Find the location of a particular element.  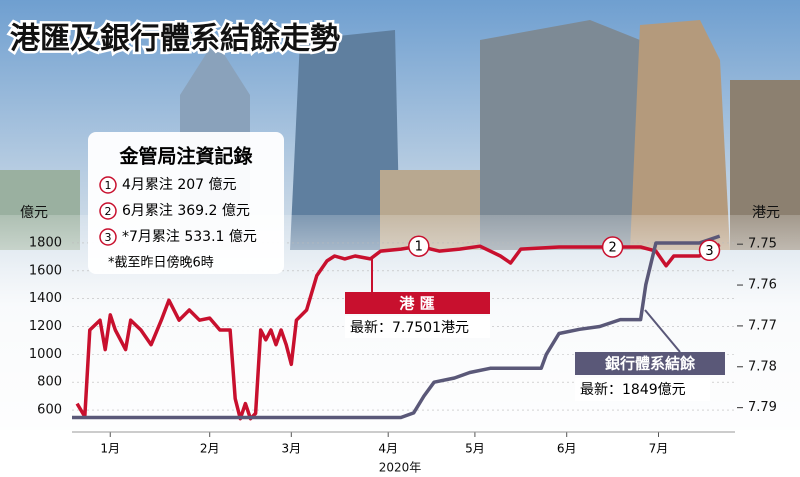

y-tick-label: 1000 is located at coordinates (45, 354).